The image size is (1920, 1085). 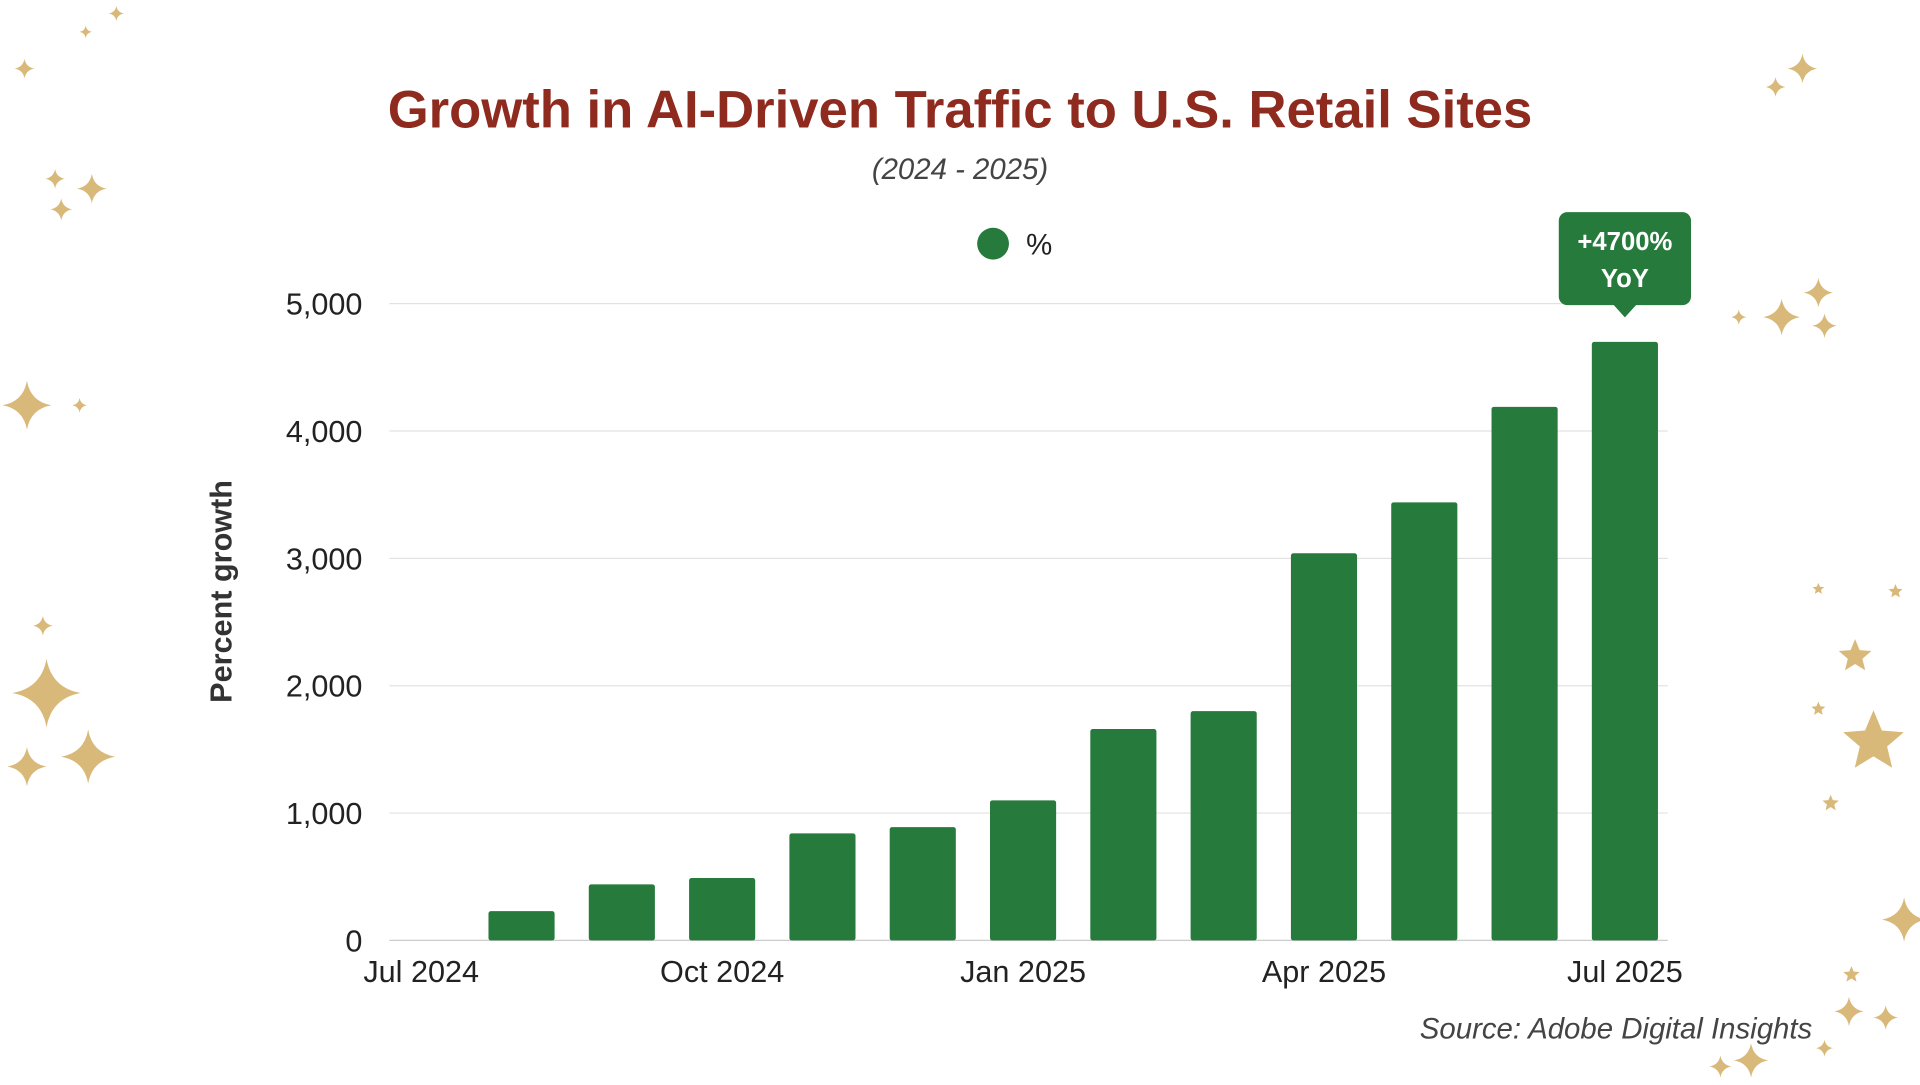 I want to click on legend-marker, so click(x=993, y=243).